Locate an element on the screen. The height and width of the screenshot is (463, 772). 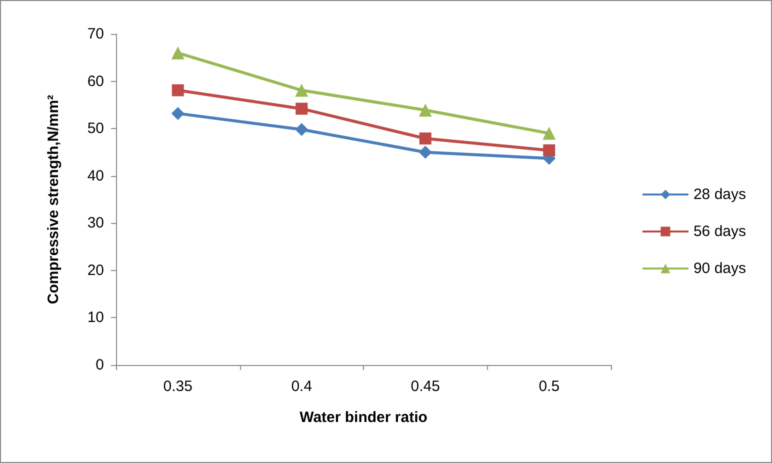
y-tick-label: 20 is located at coordinates (95, 270).